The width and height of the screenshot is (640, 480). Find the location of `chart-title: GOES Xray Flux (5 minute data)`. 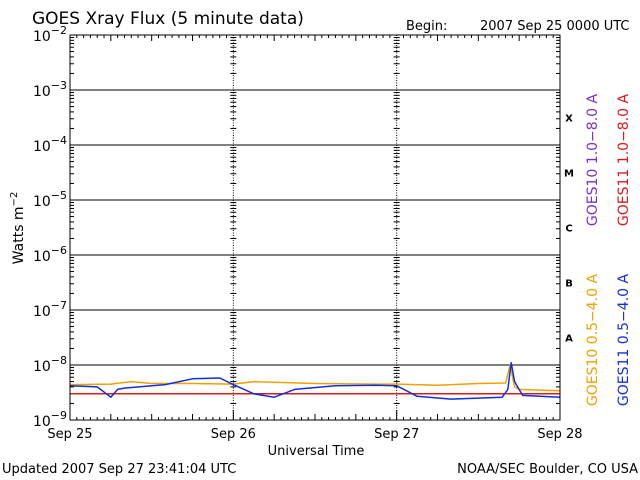

chart-title: GOES Xray Flux (5 minute data) is located at coordinates (168, 19).